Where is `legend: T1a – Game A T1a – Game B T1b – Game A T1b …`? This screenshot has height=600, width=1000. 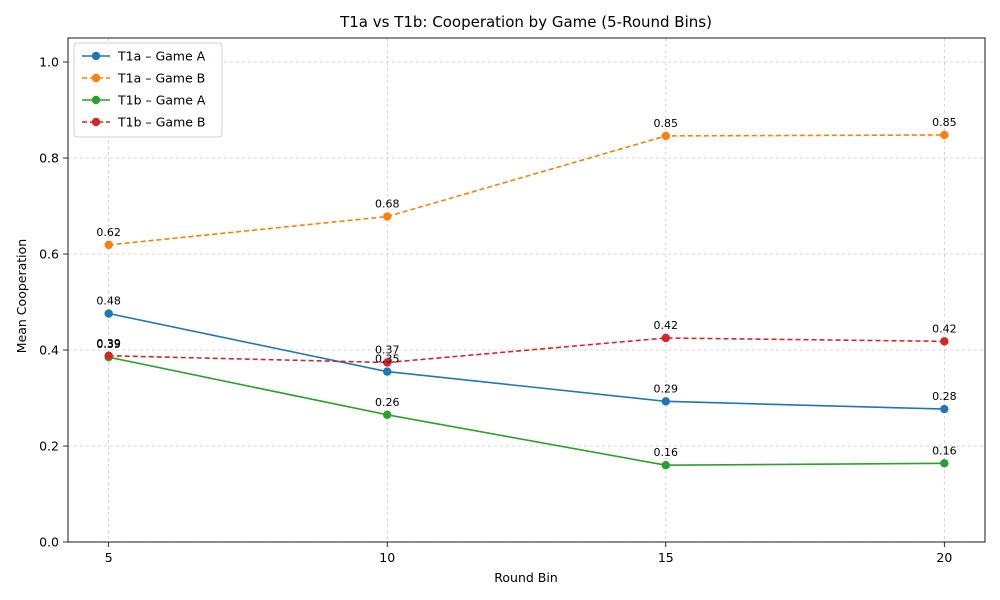 legend: T1a – Game A T1a – Game B T1b – Game A T1b … is located at coordinates (148, 90).